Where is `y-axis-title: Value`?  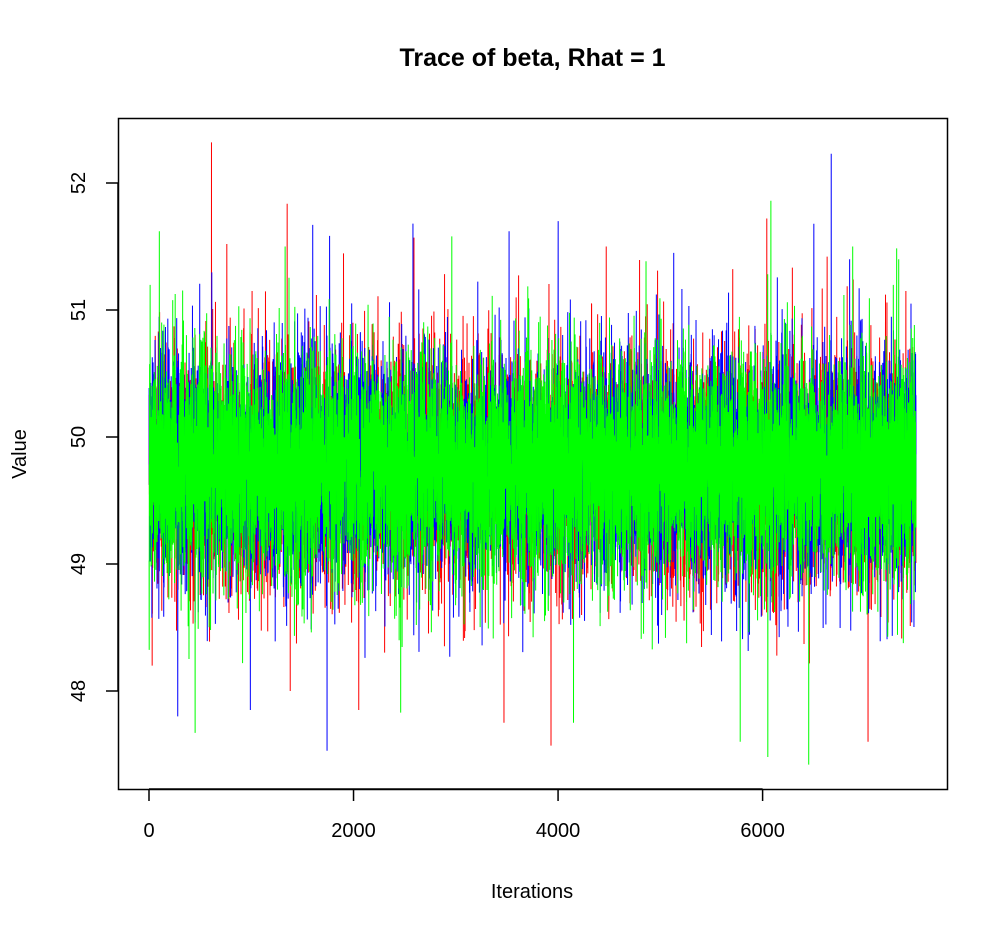 y-axis-title: Value is located at coordinates (20, 454).